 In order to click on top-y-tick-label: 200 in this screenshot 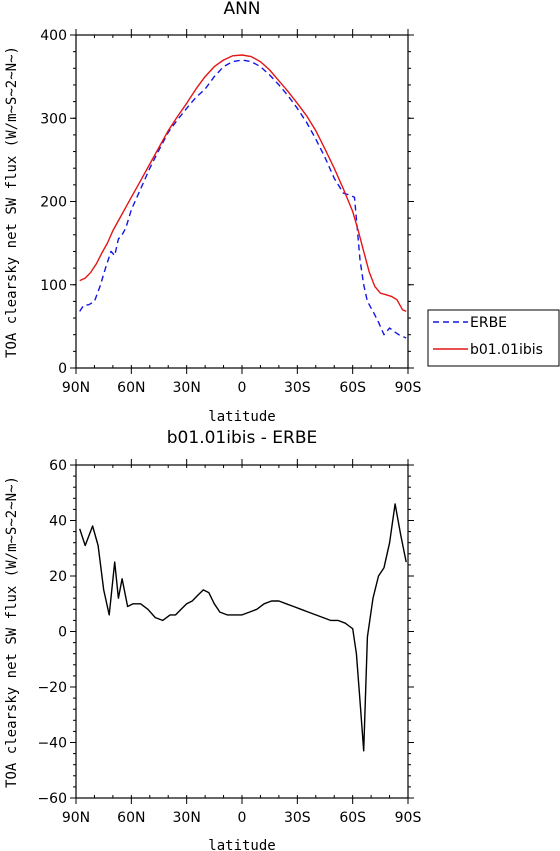, I will do `click(53, 203)`.